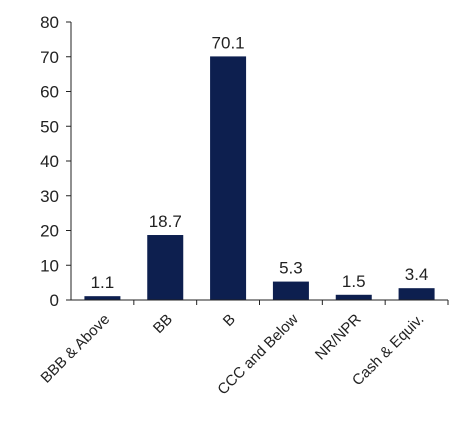 Image resolution: width=451 pixels, height=424 pixels. What do you see at coordinates (291, 268) in the screenshot?
I see `bar-value-label: 5.3` at bounding box center [291, 268].